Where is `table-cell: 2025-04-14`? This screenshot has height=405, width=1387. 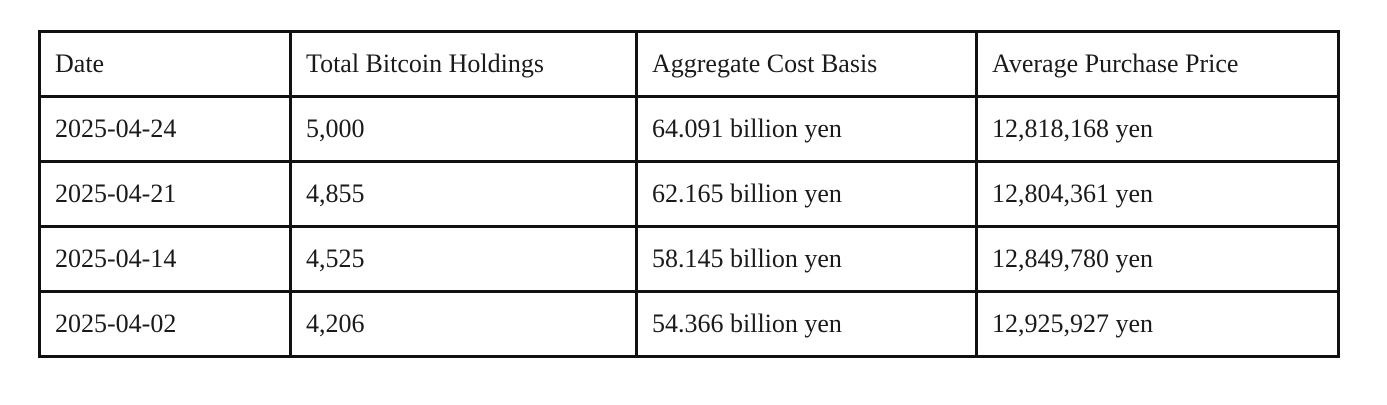
table-cell: 2025-04-14 is located at coordinates (165, 259).